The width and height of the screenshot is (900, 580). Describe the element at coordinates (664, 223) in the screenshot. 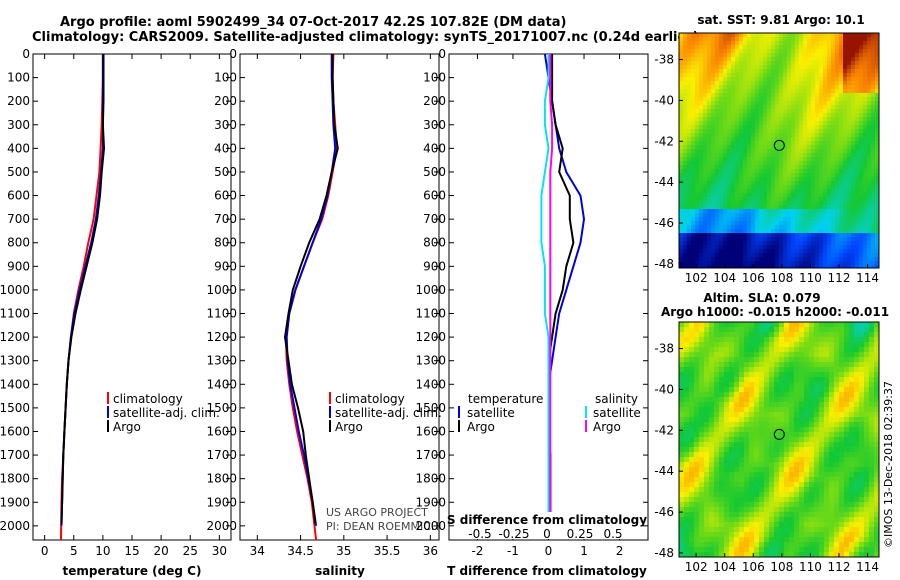

I see `map-y-tick-label: -46` at that location.